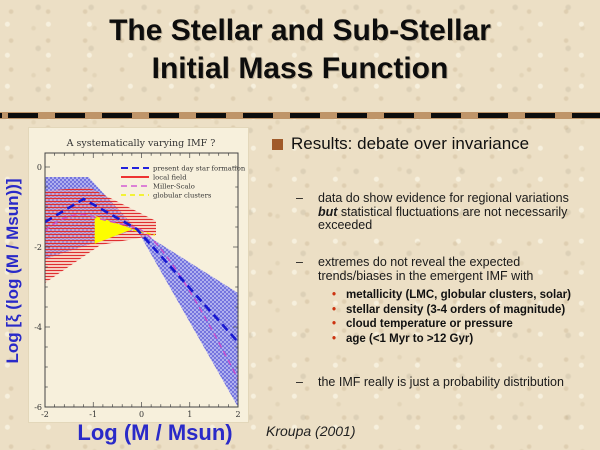  Describe the element at coordinates (141, 143) in the screenshot. I see `plot-title: A systematically varying IMF ?` at that location.